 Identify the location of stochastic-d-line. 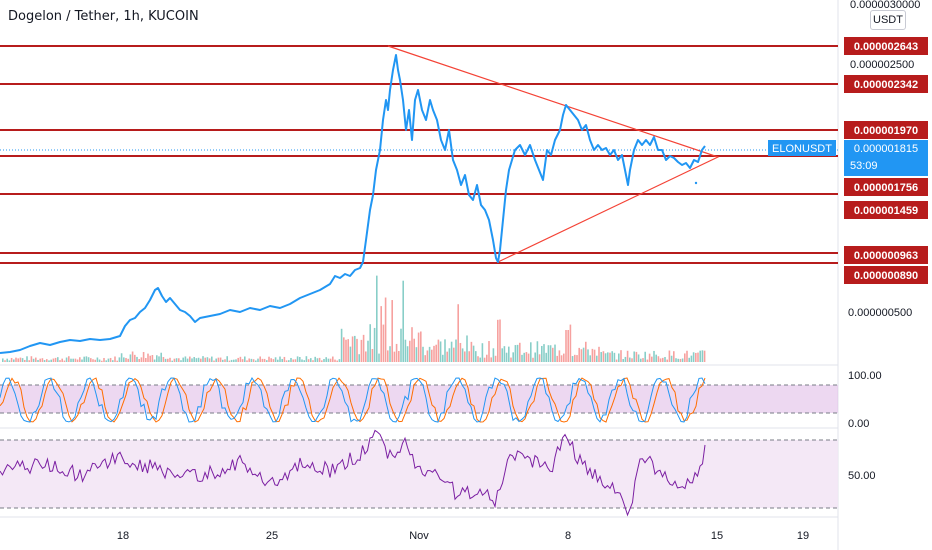
(353, 400).